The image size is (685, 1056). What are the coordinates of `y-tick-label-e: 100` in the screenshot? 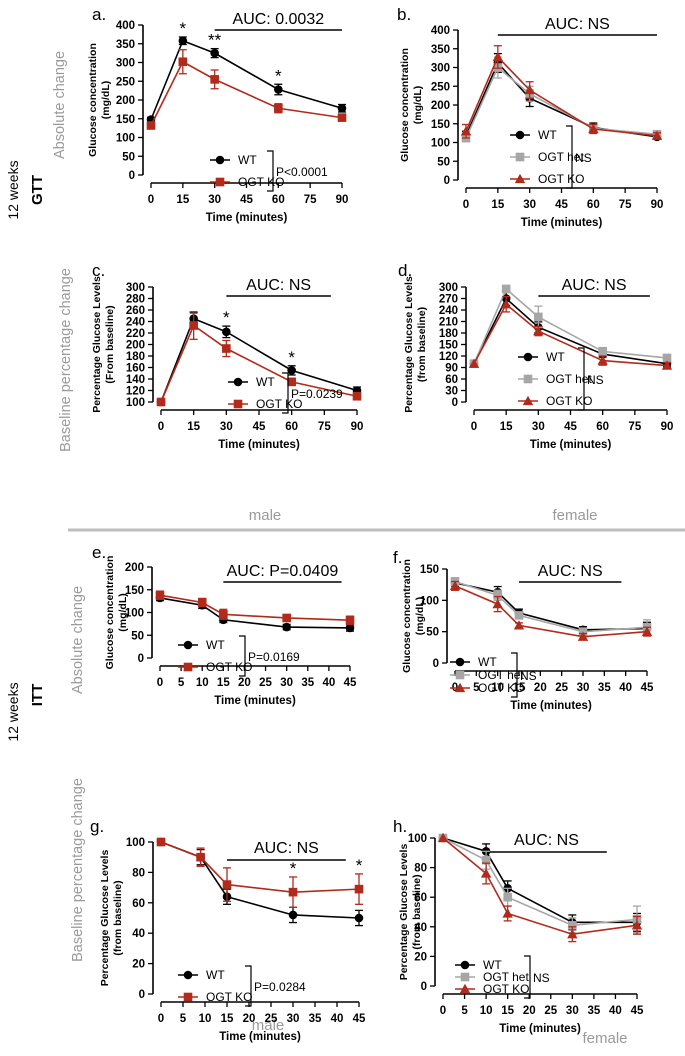 It's located at (134, 614).